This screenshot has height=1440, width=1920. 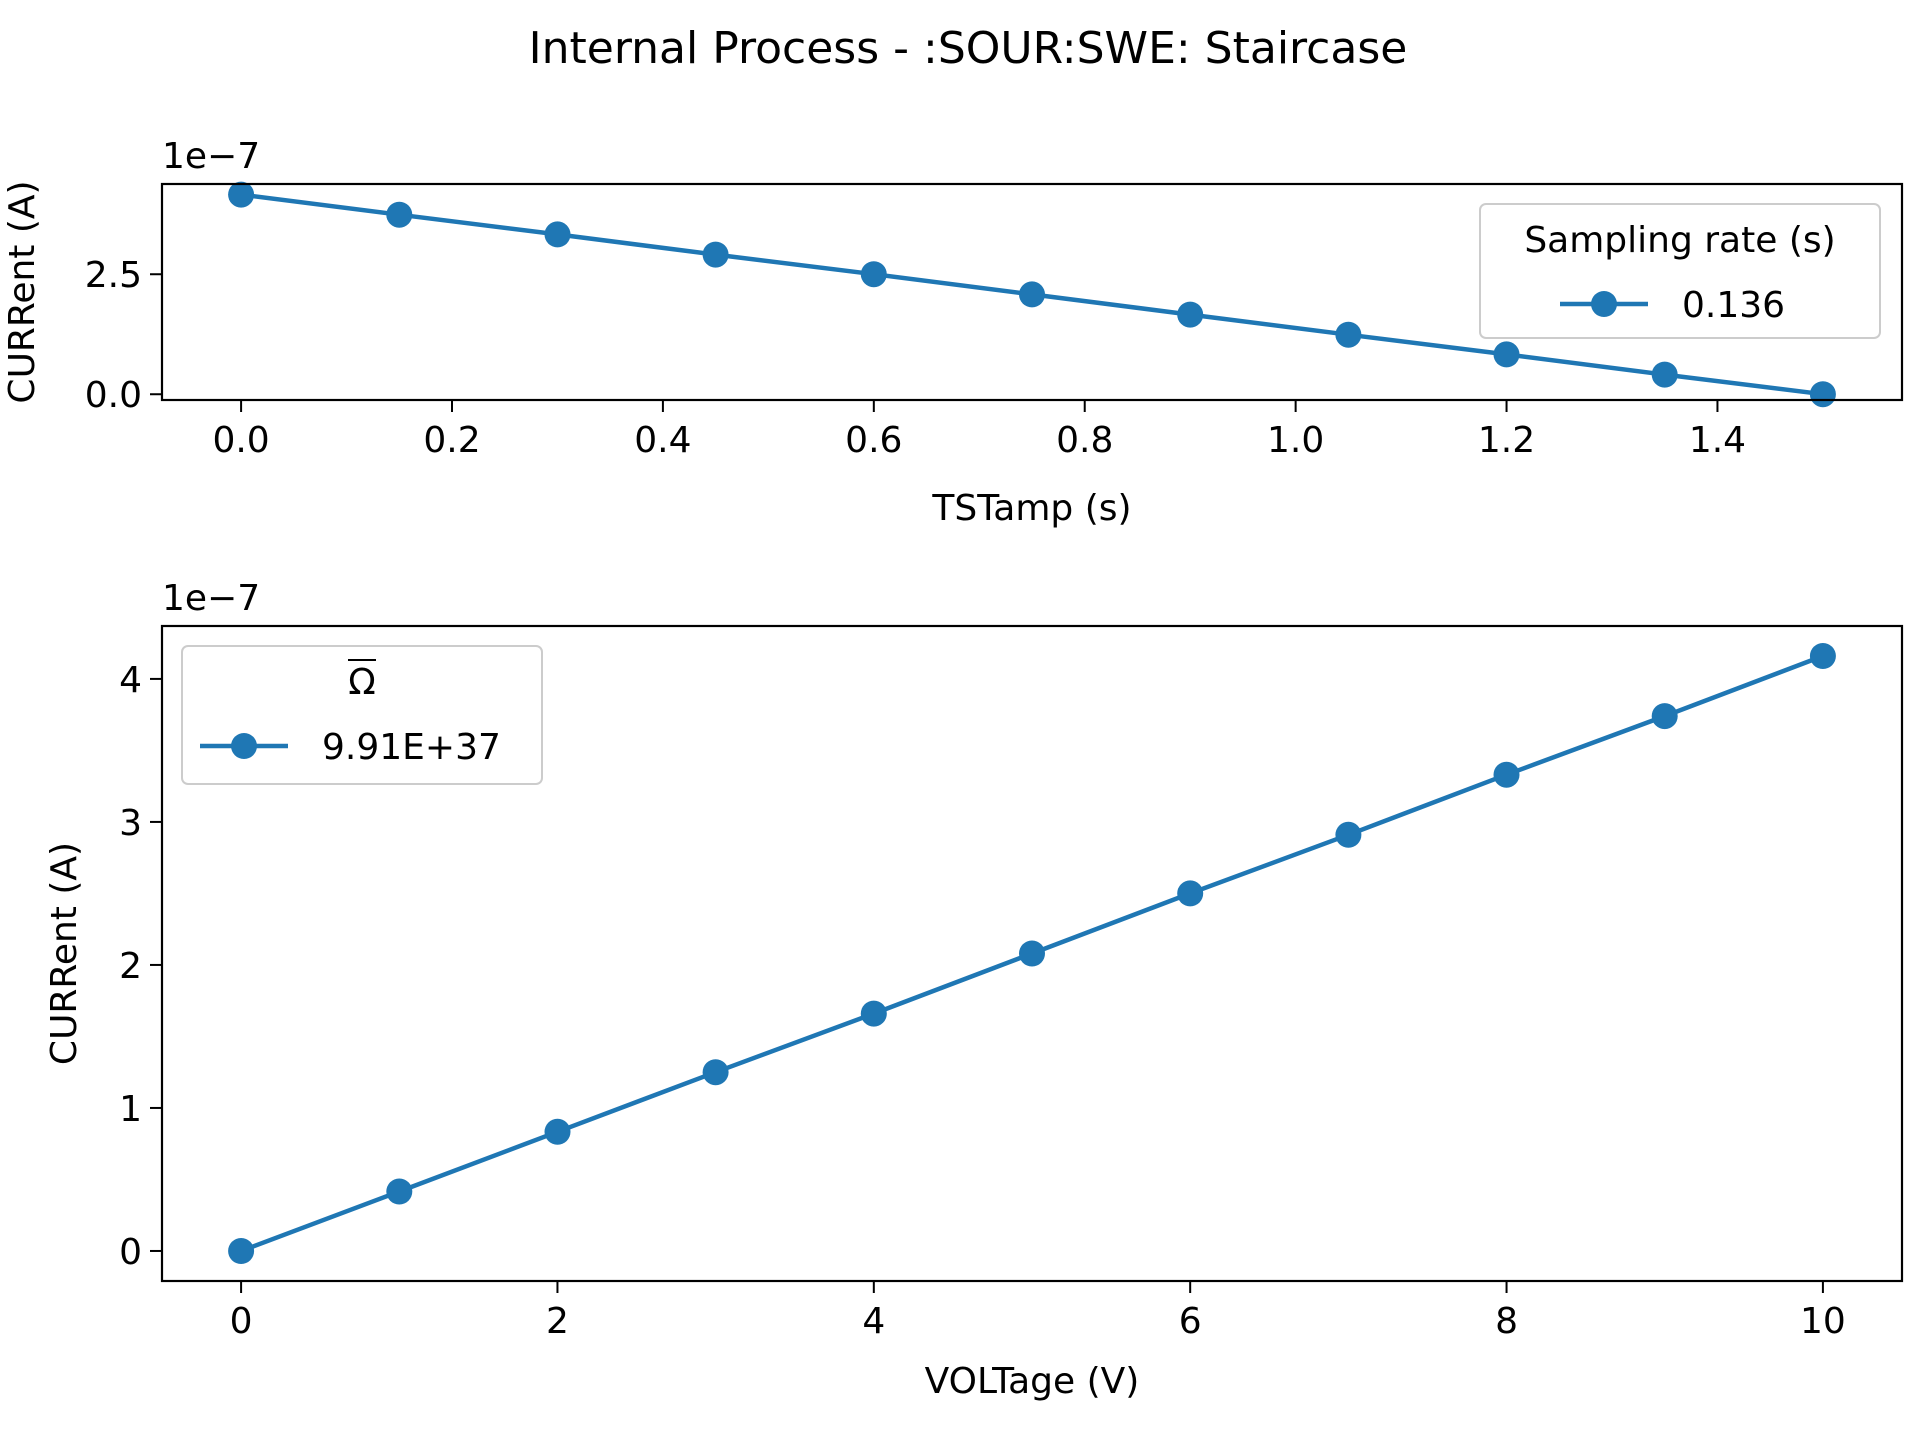 What do you see at coordinates (130, 680) in the screenshot?
I see `y-tick-label: 4` at bounding box center [130, 680].